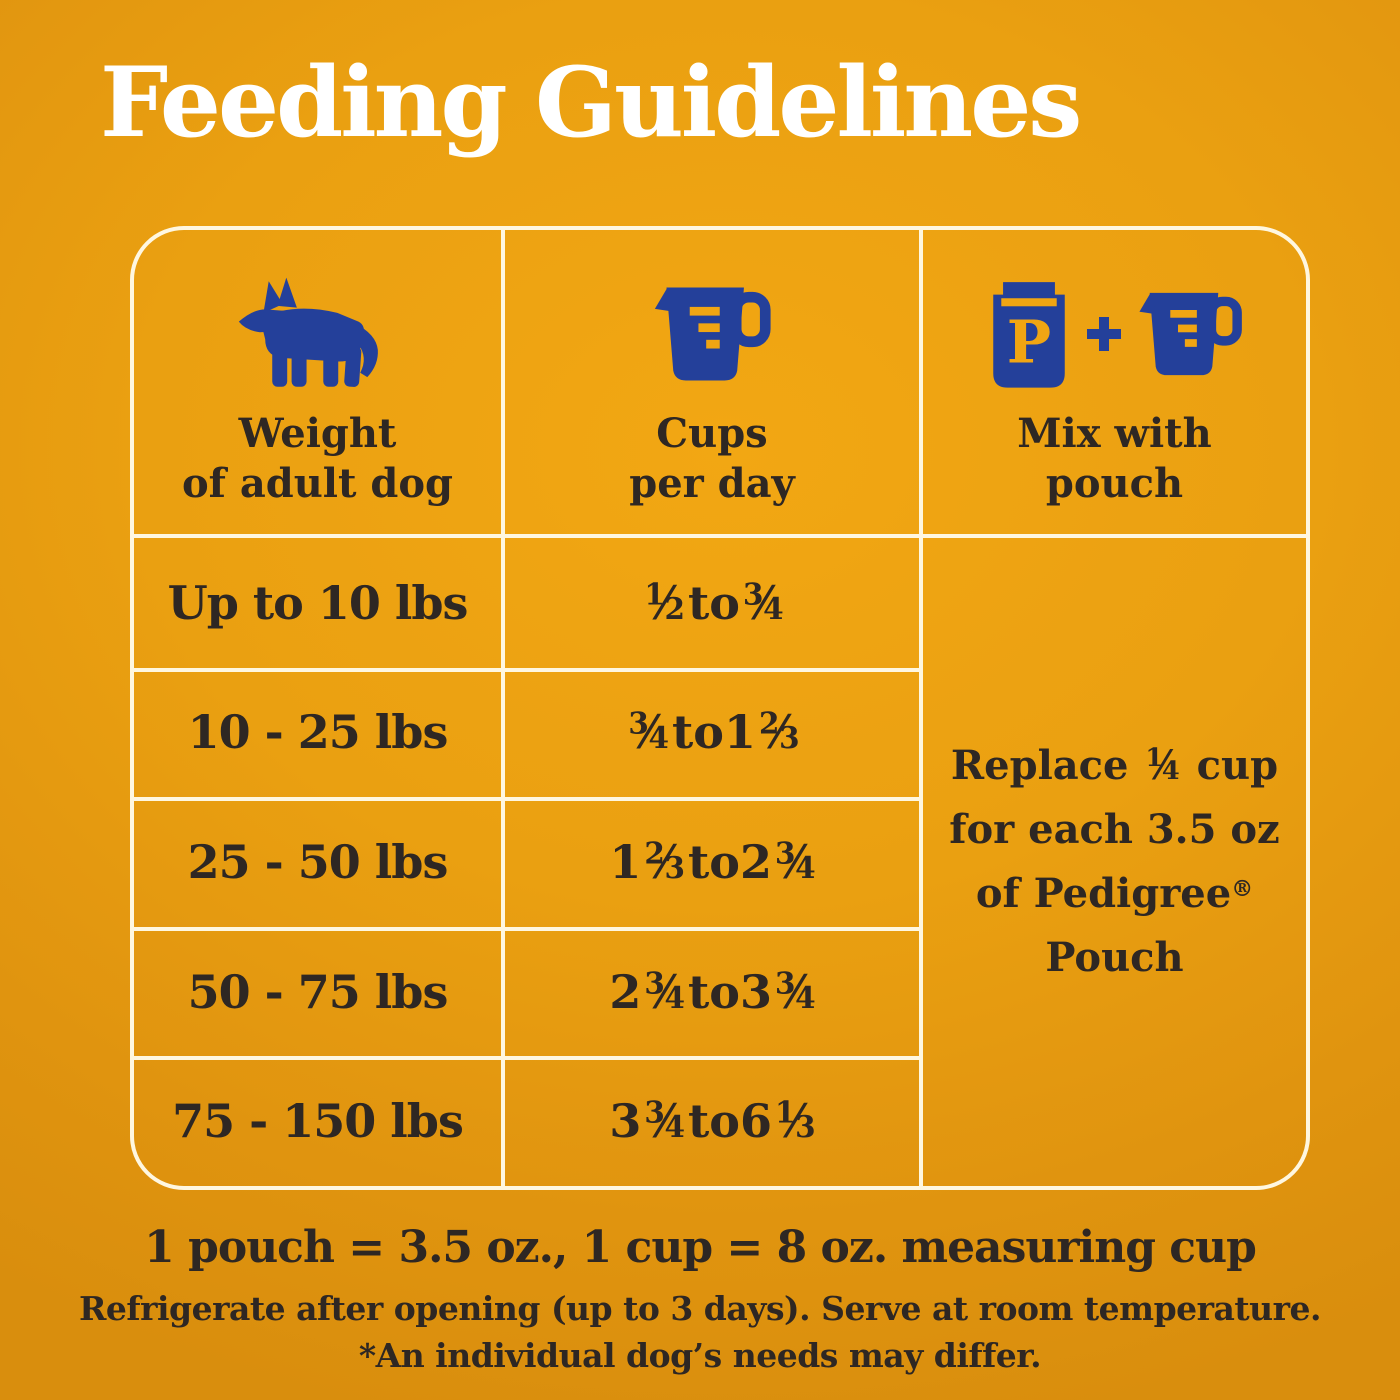 The width and height of the screenshot is (1400, 1400). What do you see at coordinates (318, 1121) in the screenshot?
I see `weight-cell: 75 - 150 lbs` at bounding box center [318, 1121].